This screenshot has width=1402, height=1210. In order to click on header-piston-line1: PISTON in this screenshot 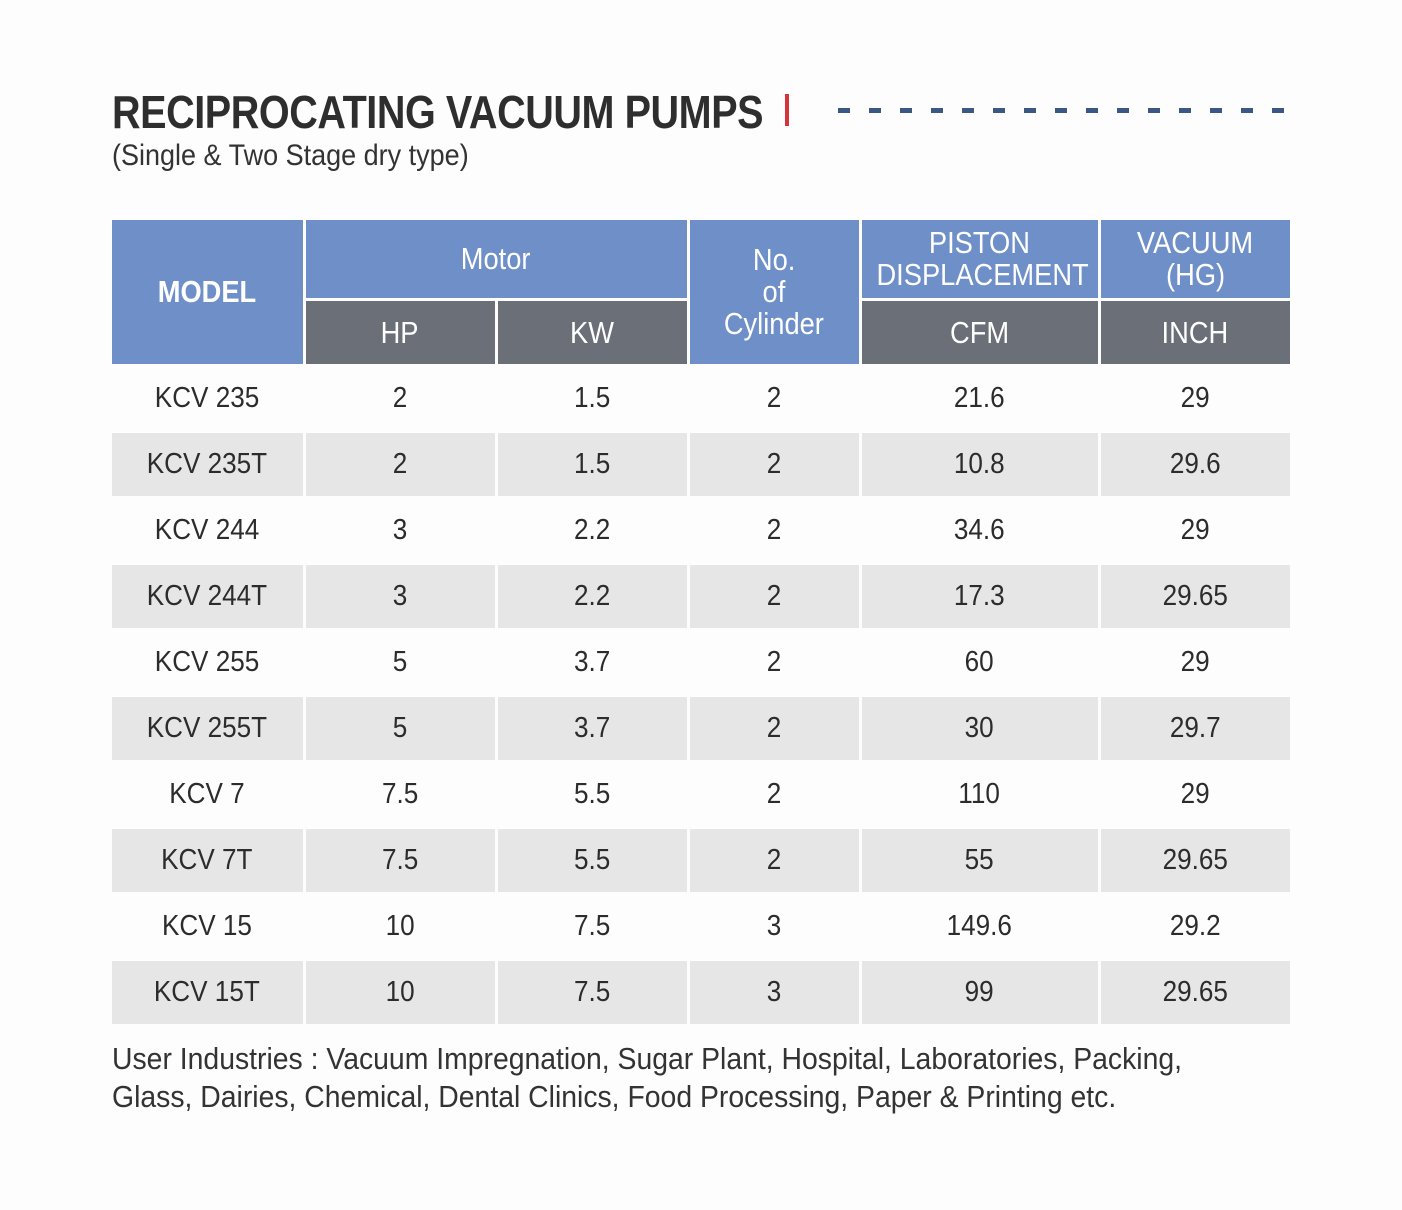, I will do `click(979, 242)`.